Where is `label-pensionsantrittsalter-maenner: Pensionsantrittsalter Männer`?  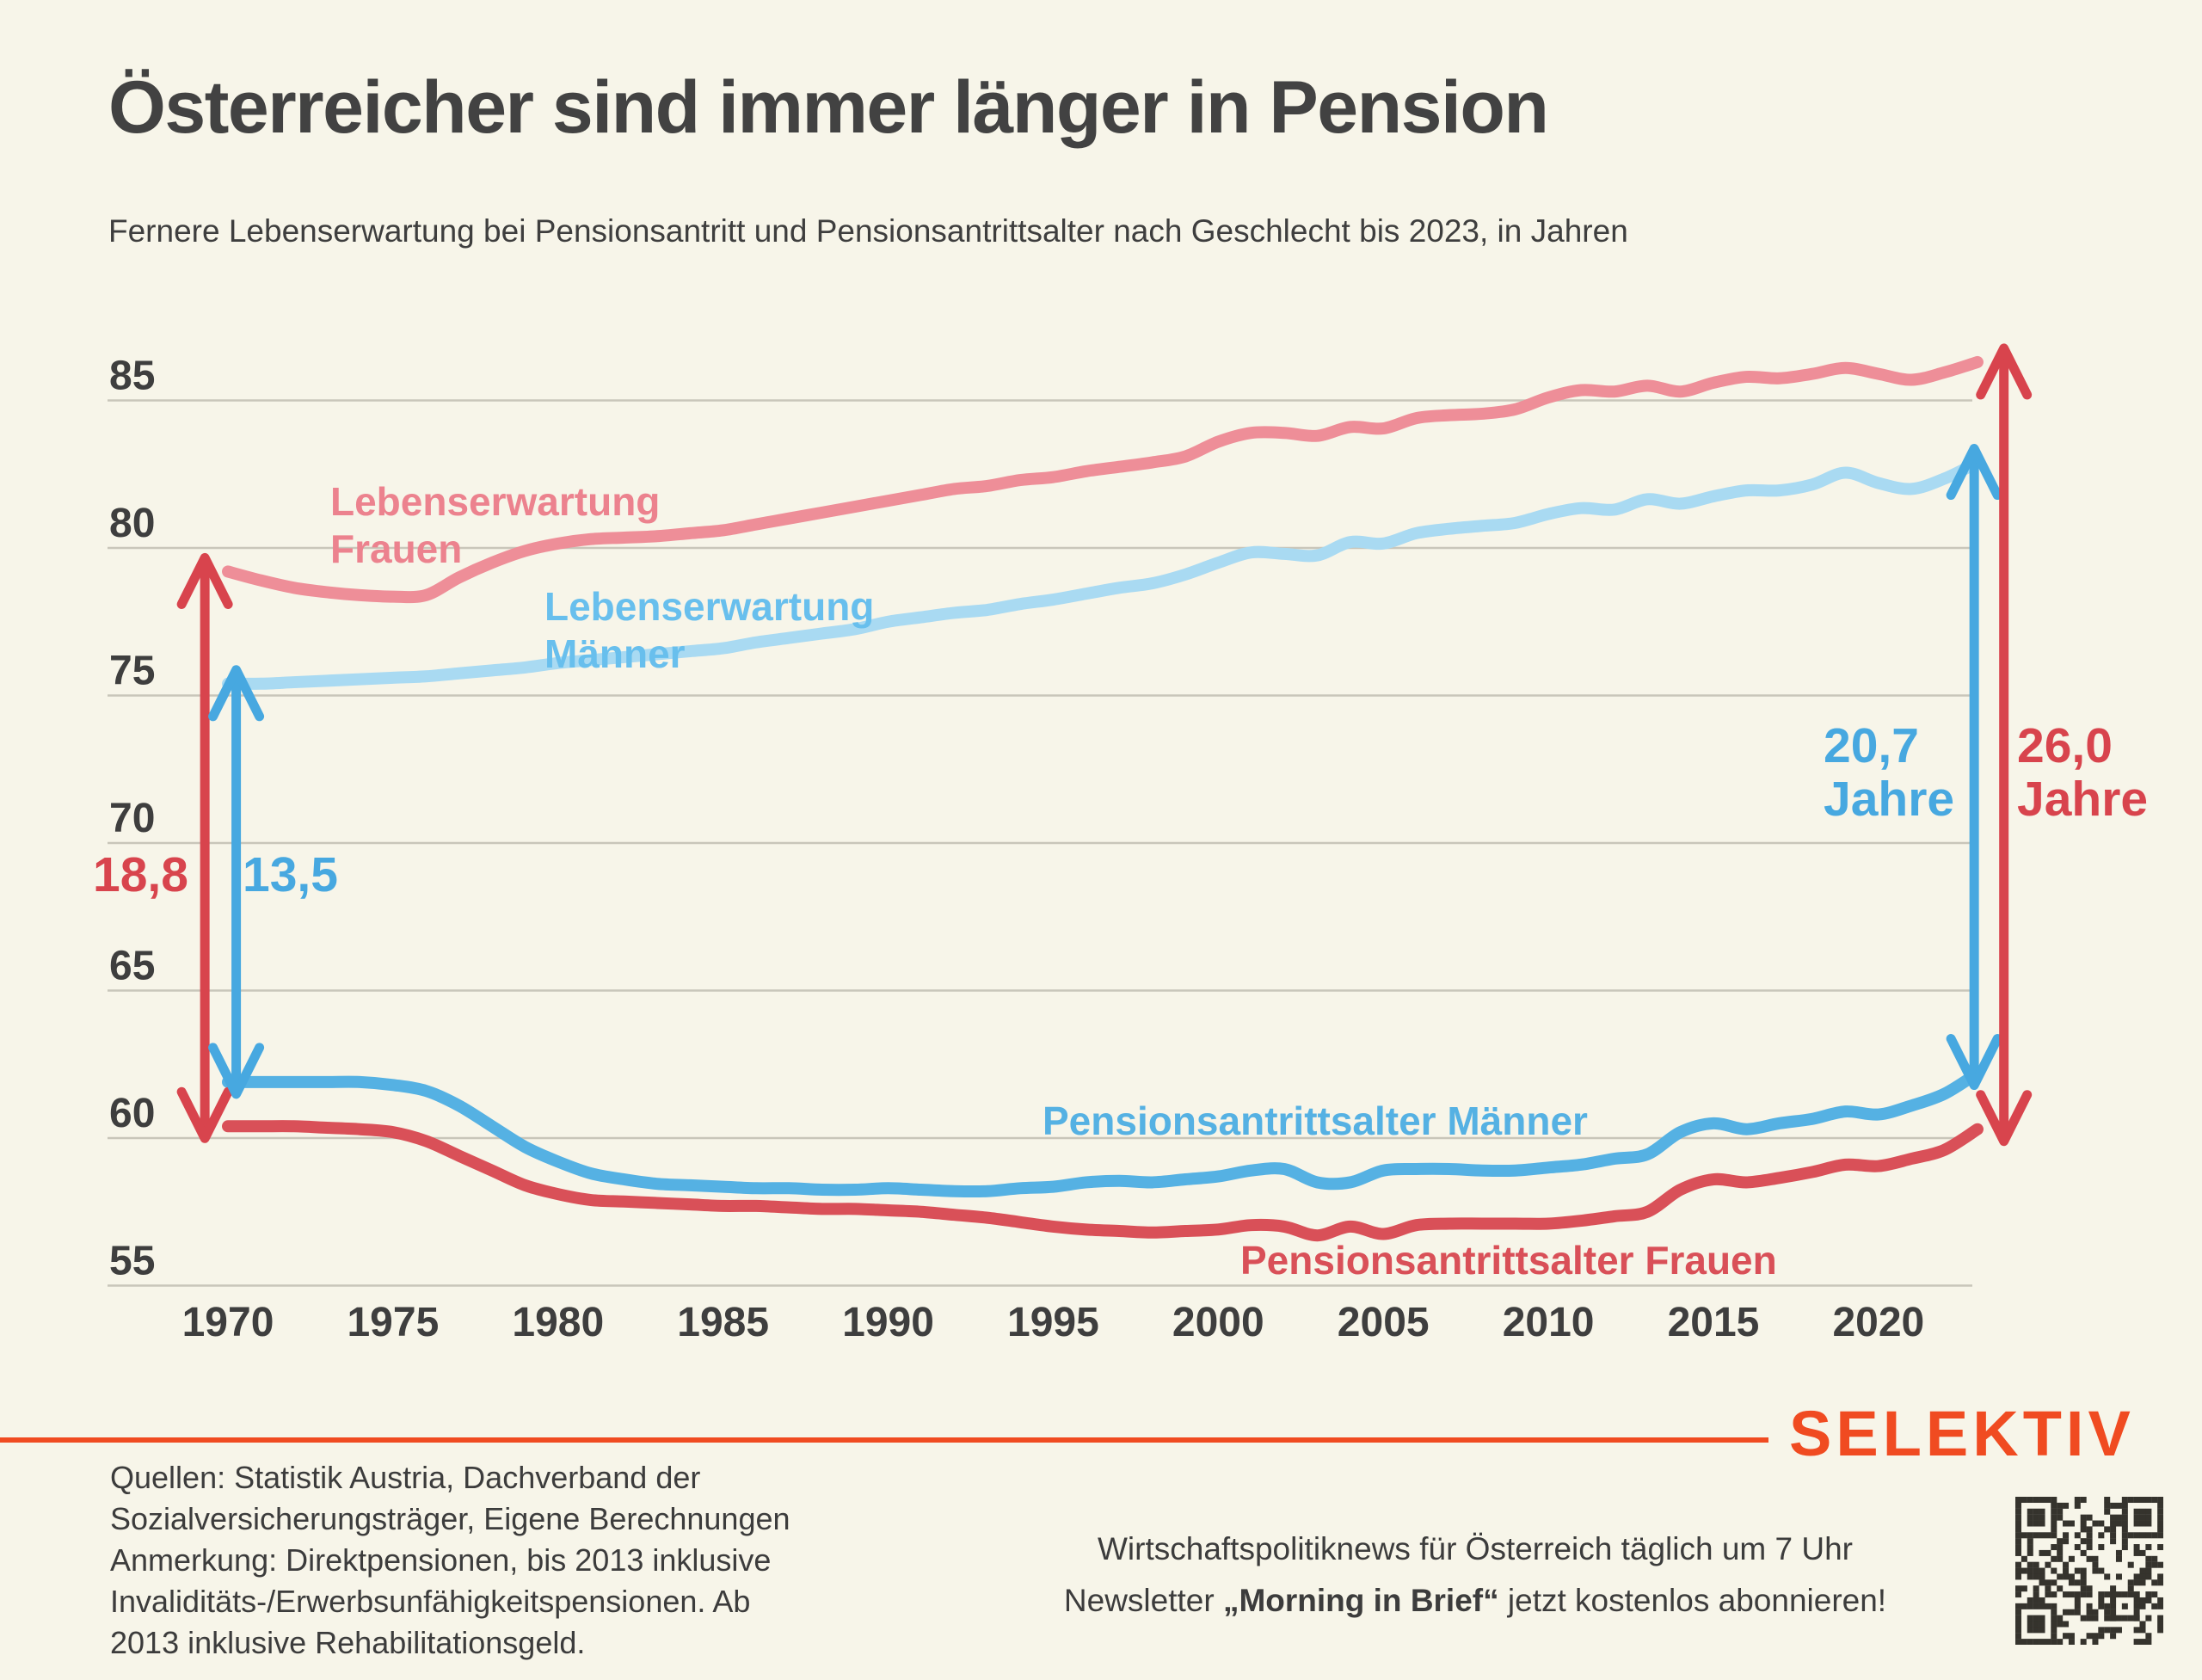
label-pensionsantrittsalter-maenner: Pensionsantrittsalter Männer is located at coordinates (1315, 1121).